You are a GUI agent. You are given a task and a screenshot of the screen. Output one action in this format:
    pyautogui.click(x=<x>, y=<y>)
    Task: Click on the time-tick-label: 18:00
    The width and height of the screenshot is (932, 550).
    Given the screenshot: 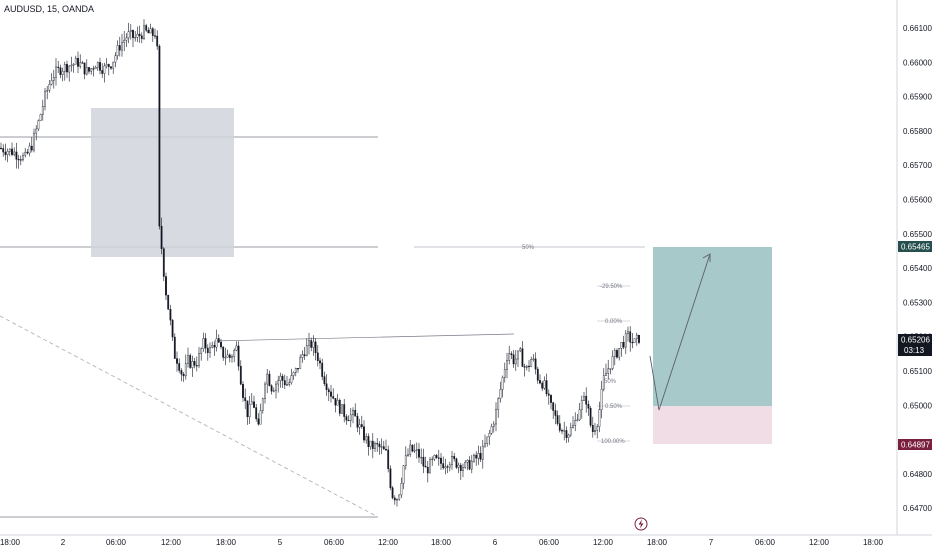 What is the action you would take?
    pyautogui.click(x=10, y=542)
    